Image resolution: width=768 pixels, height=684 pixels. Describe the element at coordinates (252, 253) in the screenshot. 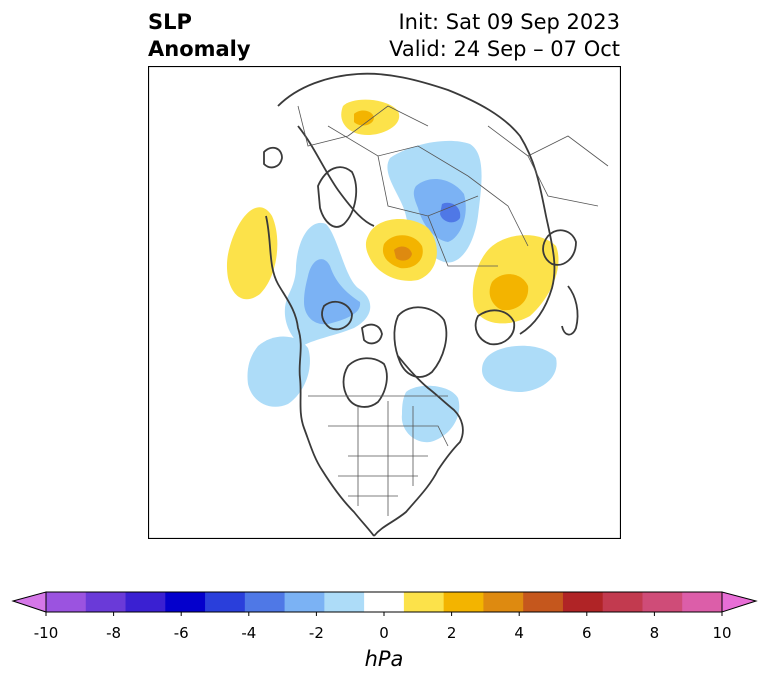

I see `anomaly-positive-atlantic` at that location.